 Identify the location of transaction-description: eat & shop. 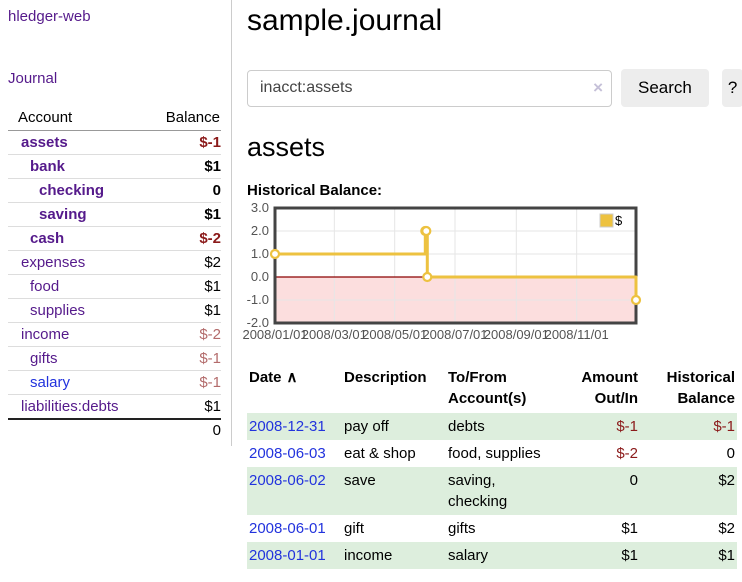
(380, 453).